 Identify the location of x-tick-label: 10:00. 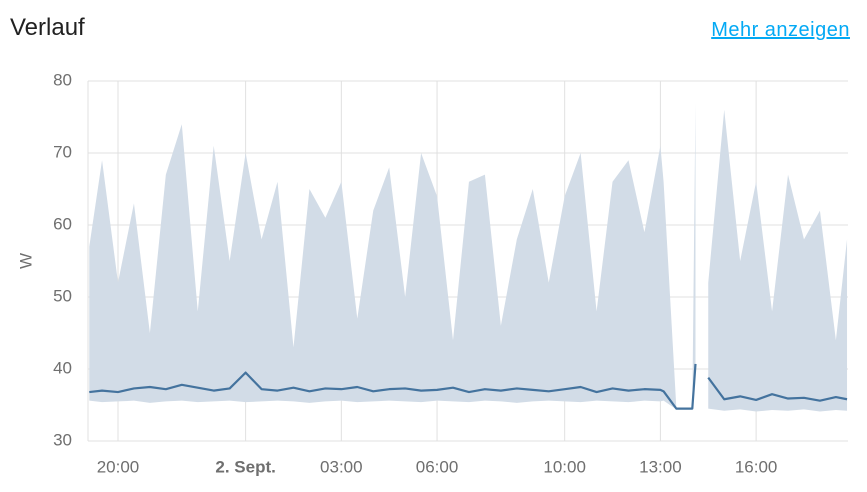
(564, 466).